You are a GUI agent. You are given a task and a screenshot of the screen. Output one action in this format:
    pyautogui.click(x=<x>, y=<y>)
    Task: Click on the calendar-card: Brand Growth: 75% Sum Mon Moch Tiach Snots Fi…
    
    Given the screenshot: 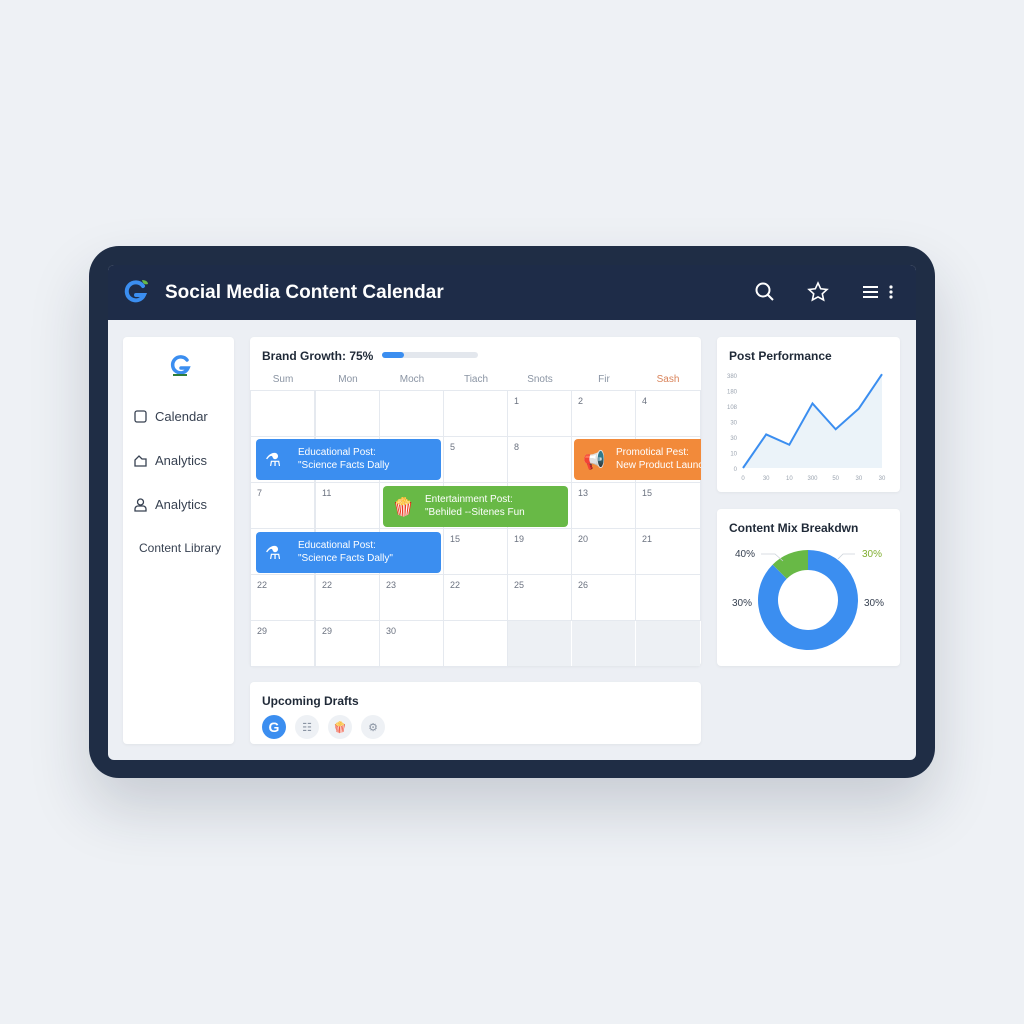 What is the action you would take?
    pyautogui.click(x=475, y=502)
    